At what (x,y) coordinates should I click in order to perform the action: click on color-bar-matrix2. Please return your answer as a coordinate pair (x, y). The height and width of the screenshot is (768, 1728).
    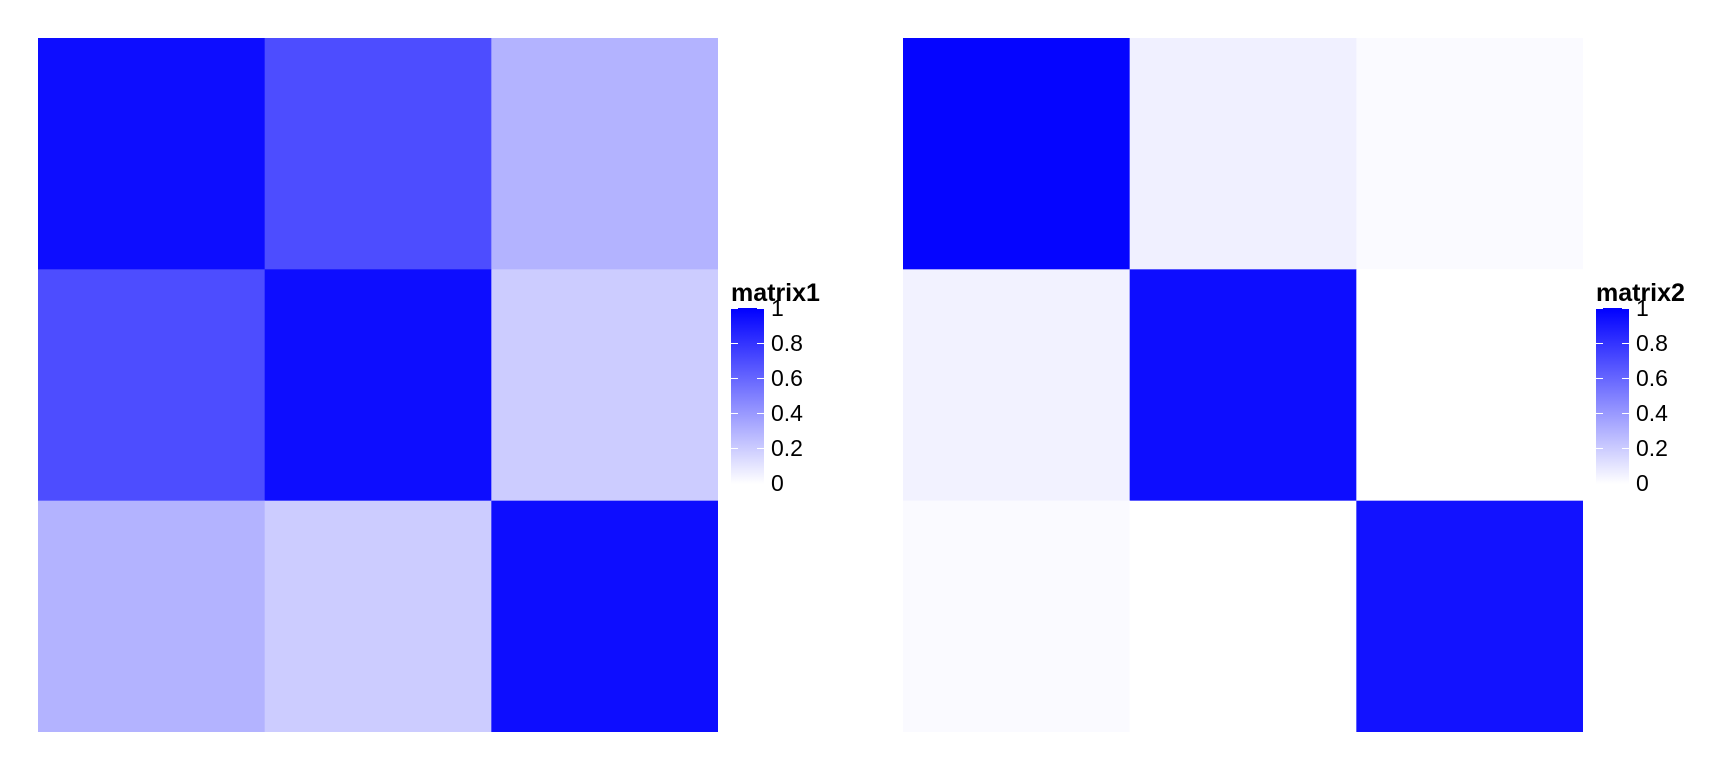
    Looking at the image, I should click on (1612, 396).